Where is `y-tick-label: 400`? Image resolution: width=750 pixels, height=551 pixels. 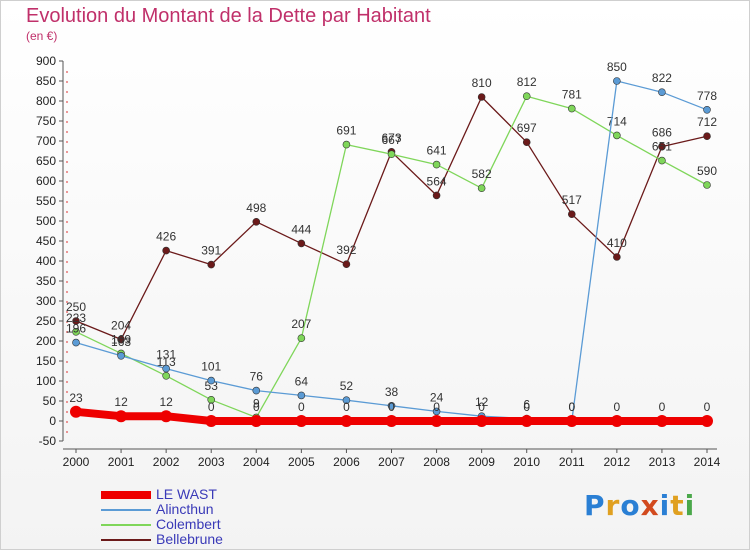 y-tick-label: 400 is located at coordinates (46, 261).